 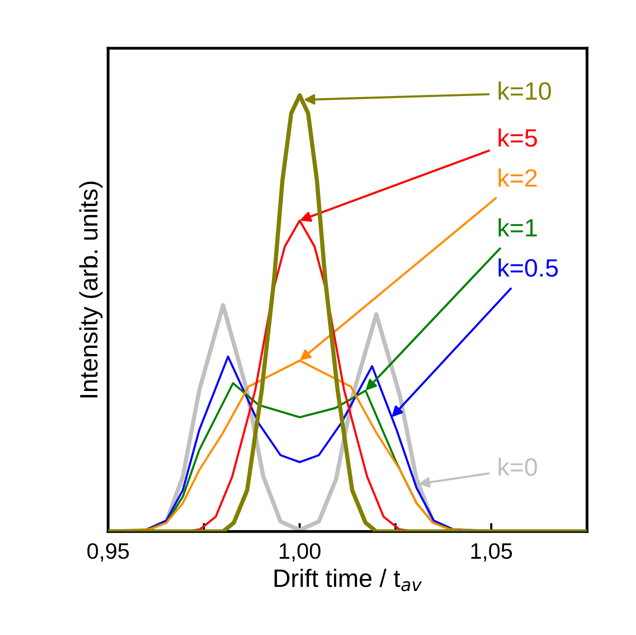 What do you see at coordinates (491, 552) in the screenshot?
I see `x-tick-label: 1,05` at bounding box center [491, 552].